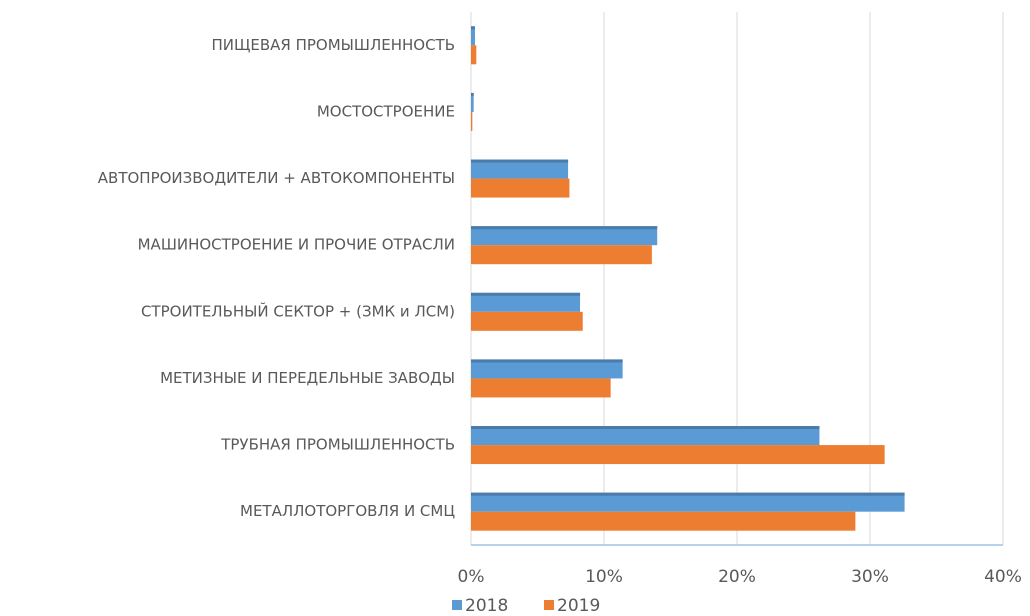  Describe the element at coordinates (298, 310) in the screenshot. I see `y-tick-label: СТРОИТЕЛЬНЫЙ СЕКТОР + (ЗМК и ЛСМ)` at that location.